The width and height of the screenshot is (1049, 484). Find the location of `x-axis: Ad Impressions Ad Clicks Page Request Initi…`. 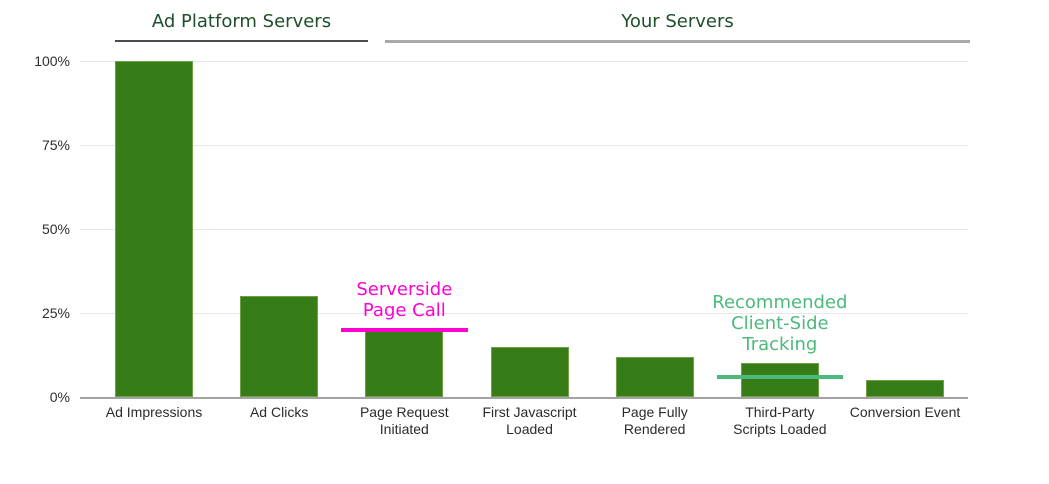

x-axis: Ad Impressions Ad Clicks Page Request Initi… is located at coordinates (524, 425).